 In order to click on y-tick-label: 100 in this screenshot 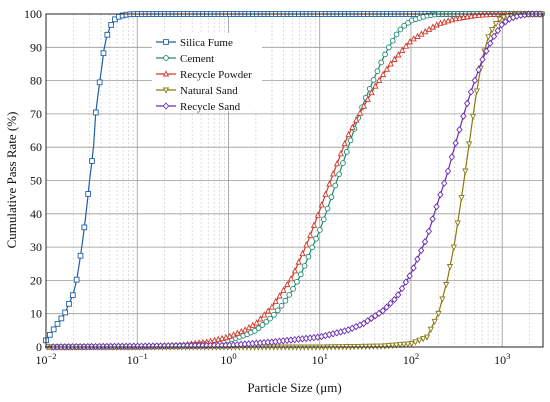, I will do `click(33, 14)`.